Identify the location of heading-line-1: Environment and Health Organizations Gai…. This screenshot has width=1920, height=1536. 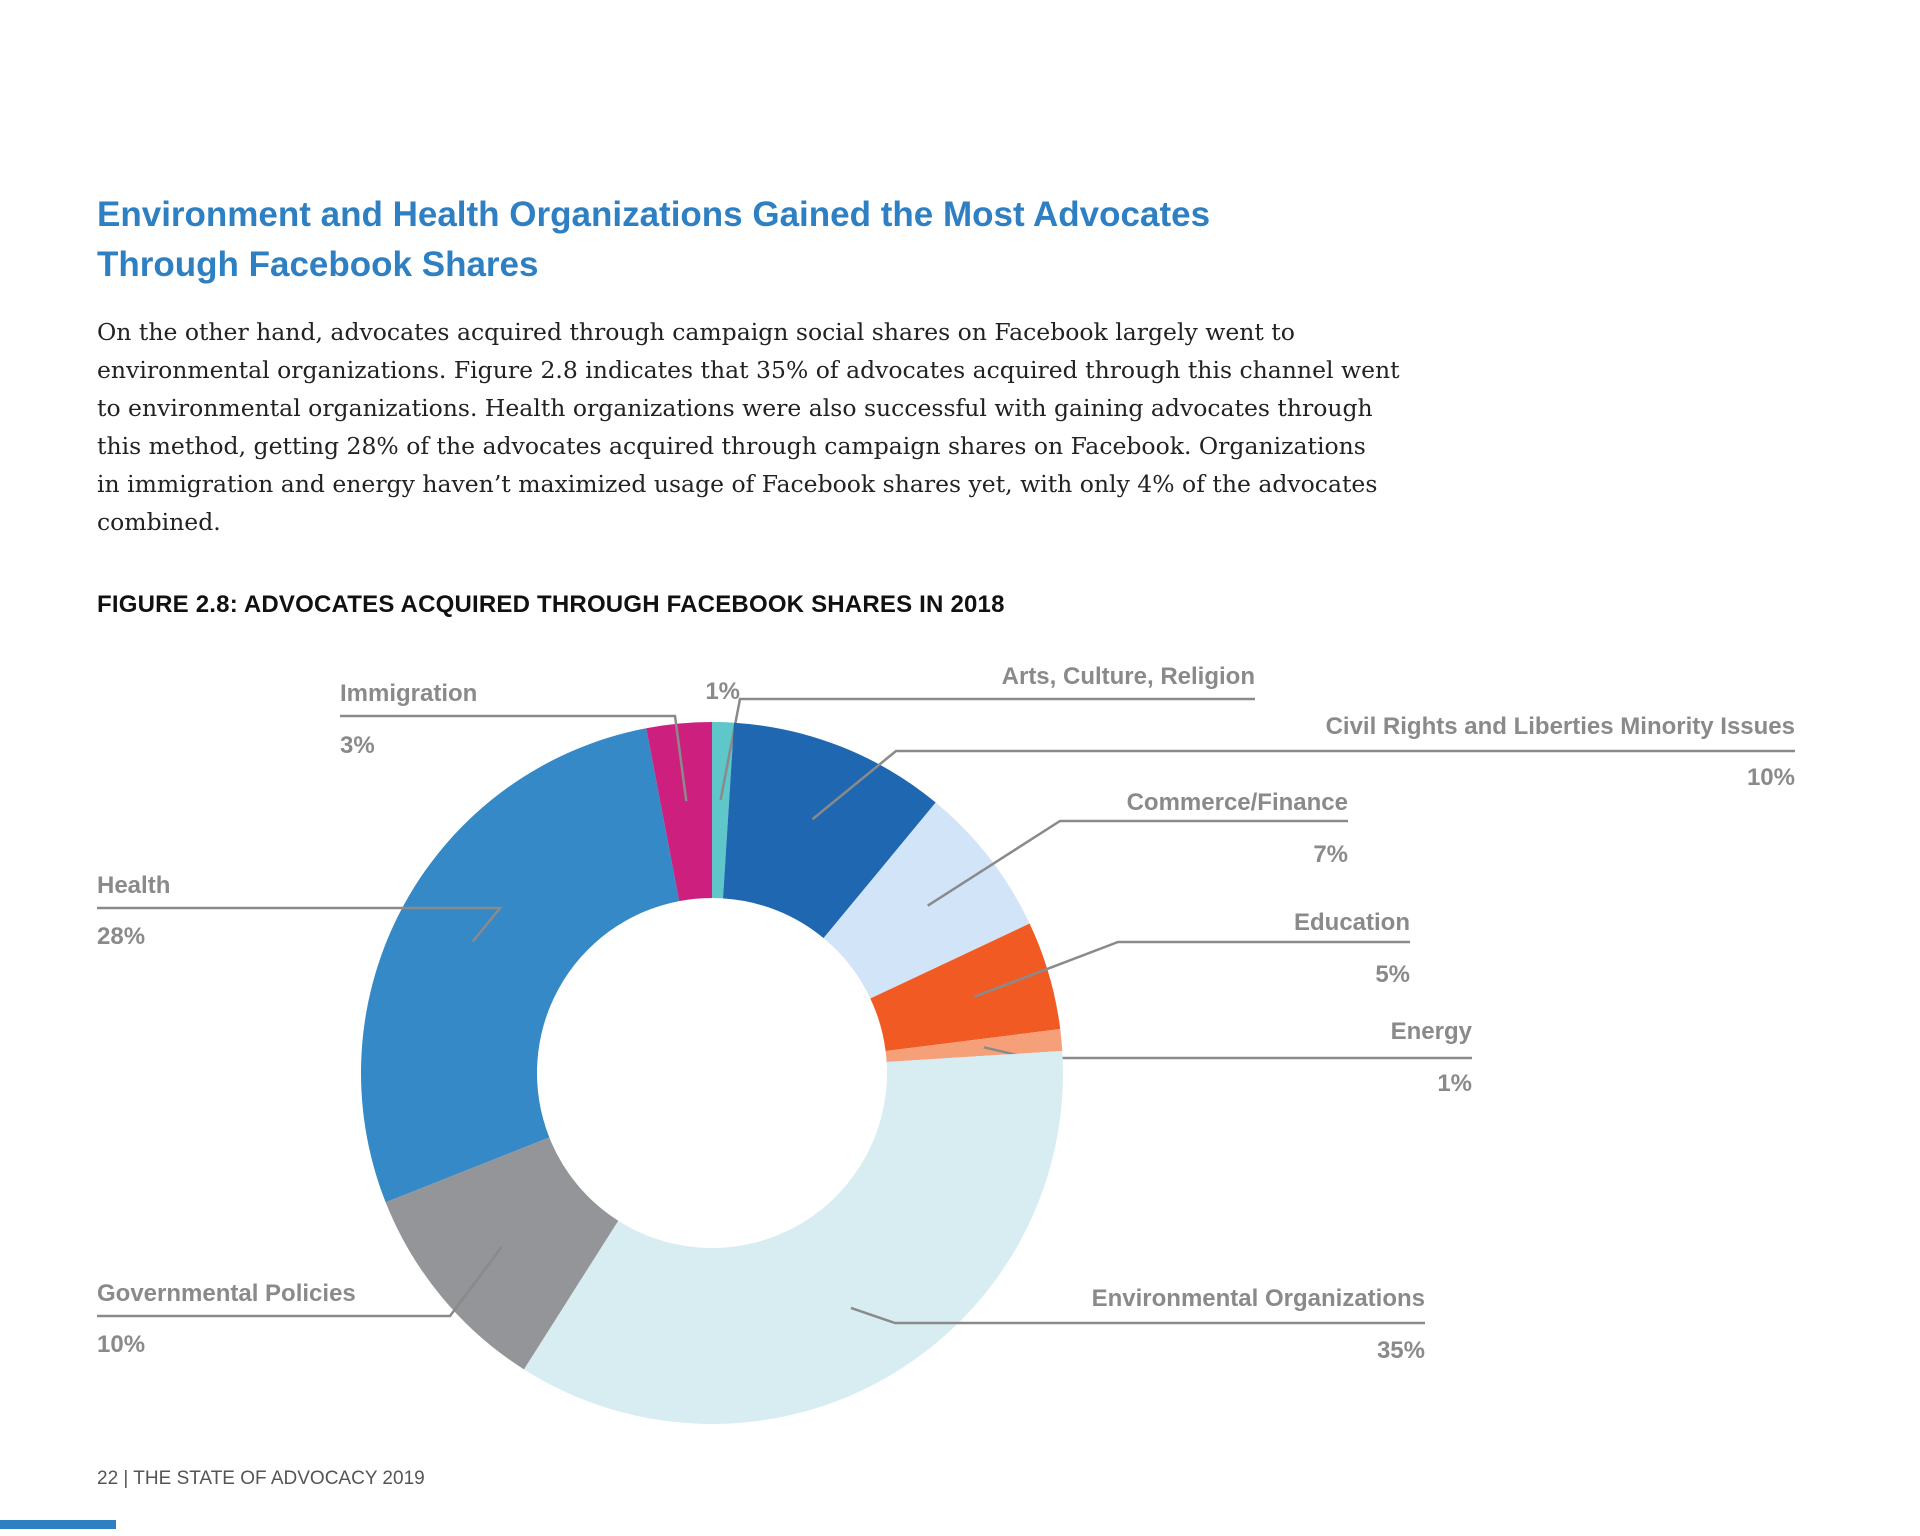
(654, 214).